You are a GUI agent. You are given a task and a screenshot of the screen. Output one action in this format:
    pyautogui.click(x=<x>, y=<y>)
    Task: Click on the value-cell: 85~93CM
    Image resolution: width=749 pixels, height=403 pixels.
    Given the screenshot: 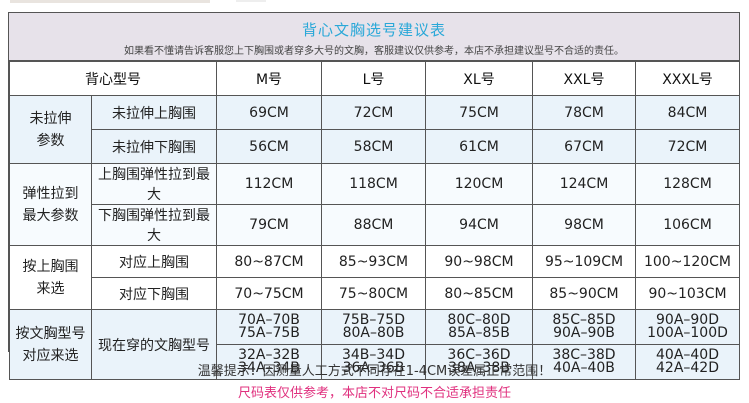 What is the action you would take?
    pyautogui.click(x=373, y=261)
    